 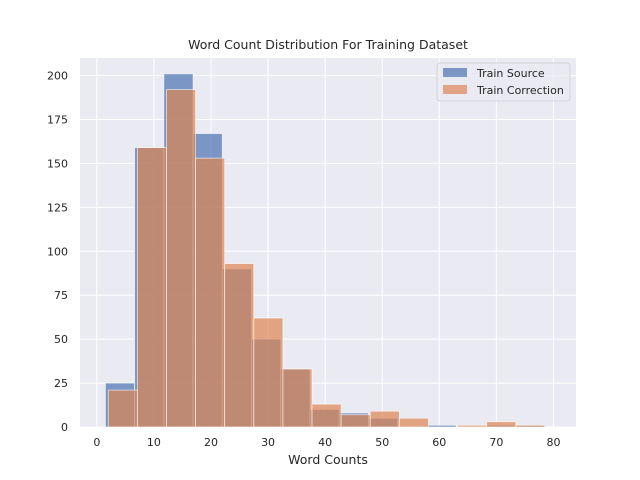 I want to click on legend-swatch-train-source, so click(x=455, y=72).